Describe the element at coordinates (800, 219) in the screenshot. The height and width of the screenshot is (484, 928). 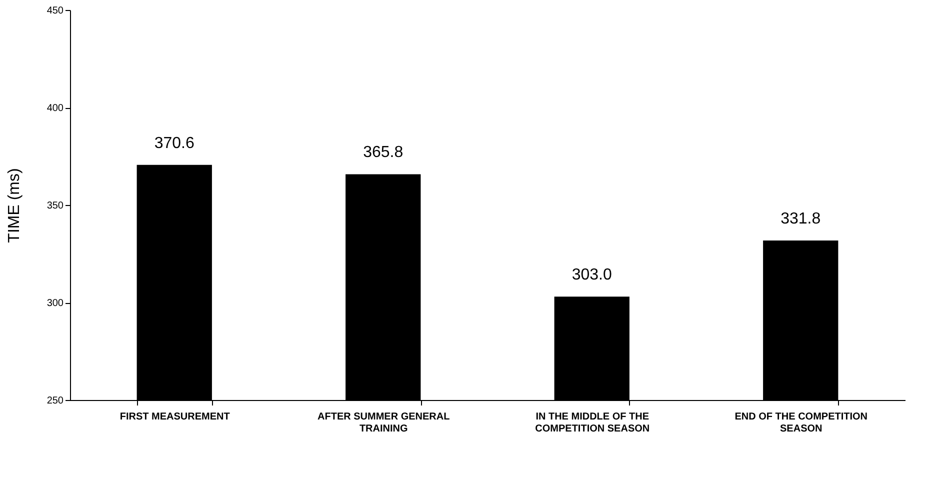
I see `data-label: 331.8` at that location.